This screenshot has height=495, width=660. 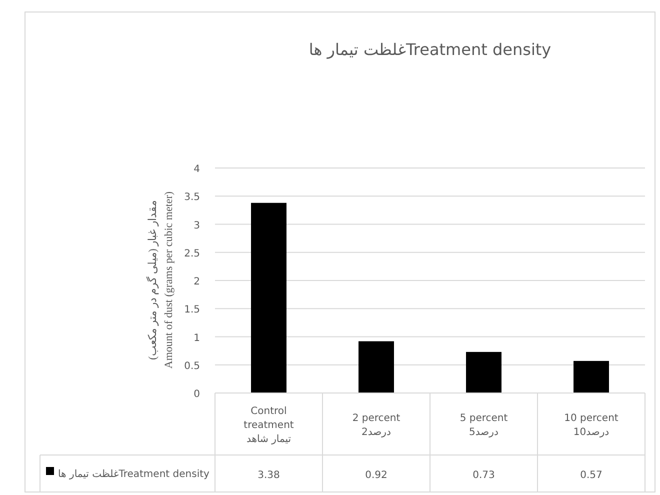 What do you see at coordinates (376, 475) in the screenshot?
I see `data-label: 0.92` at bounding box center [376, 475].